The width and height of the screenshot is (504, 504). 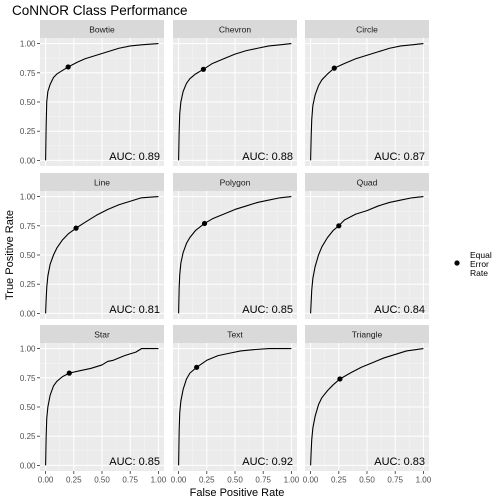 What do you see at coordinates (235, 93) in the screenshot?
I see `panel-chevron: Chevron AUC: 0.88` at bounding box center [235, 93].